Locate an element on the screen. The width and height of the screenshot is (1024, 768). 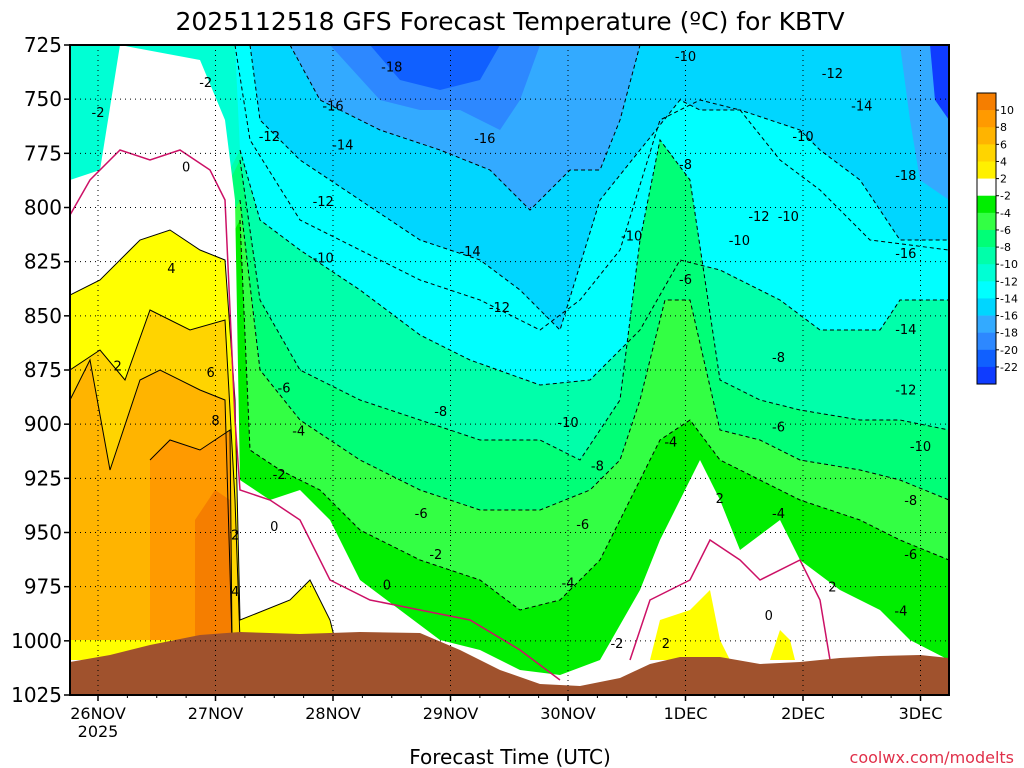
x-tick-label: 28NOV is located at coordinates (333, 713).